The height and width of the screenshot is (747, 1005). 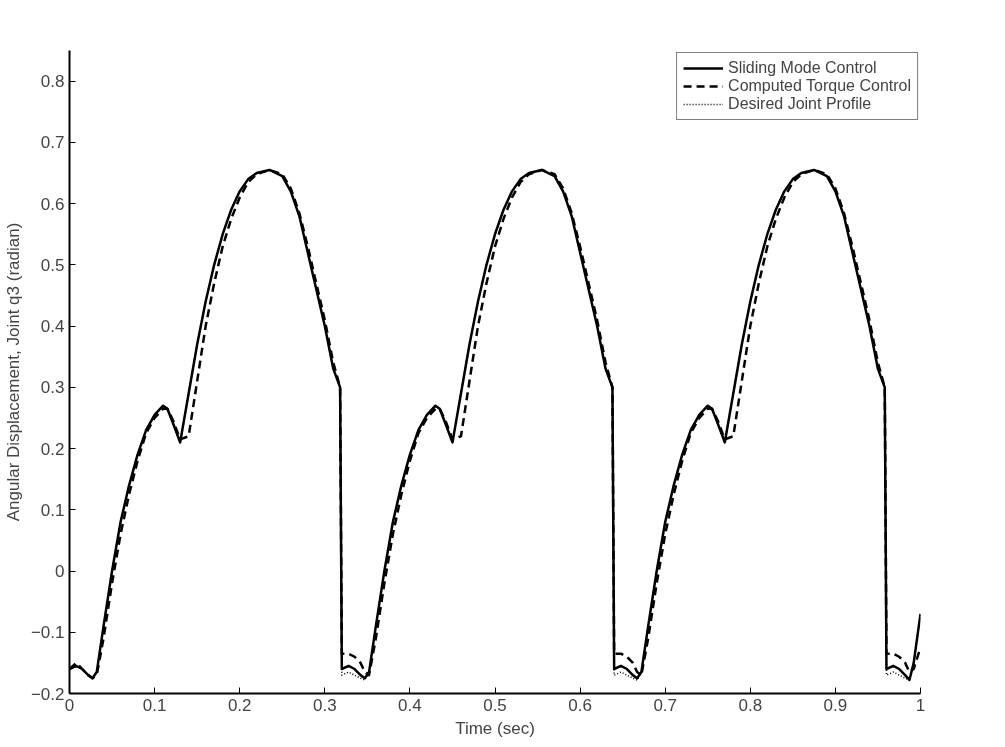 I want to click on x-tick-label: 0.6, so click(x=580, y=705).